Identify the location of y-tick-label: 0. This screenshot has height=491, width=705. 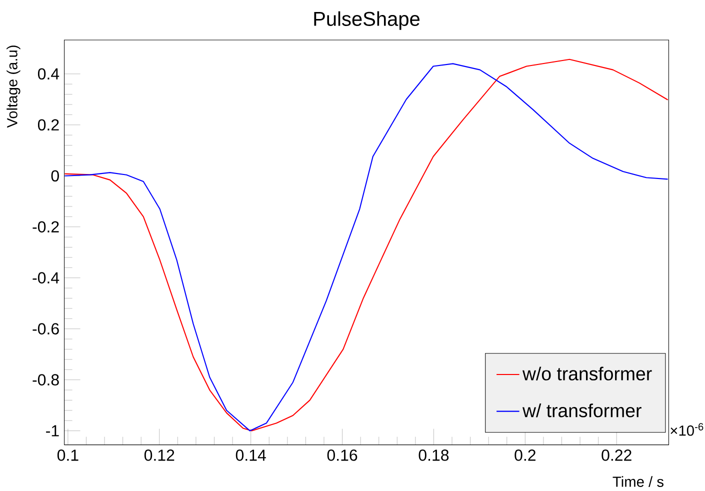
(55, 176).